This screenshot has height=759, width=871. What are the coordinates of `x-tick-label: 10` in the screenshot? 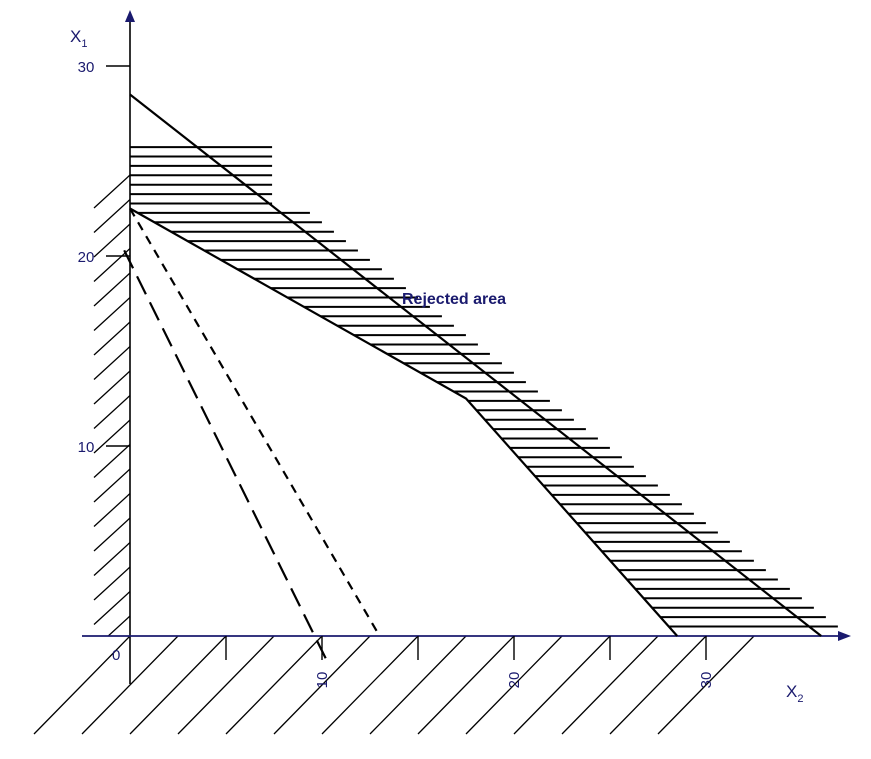 It's located at (322, 680).